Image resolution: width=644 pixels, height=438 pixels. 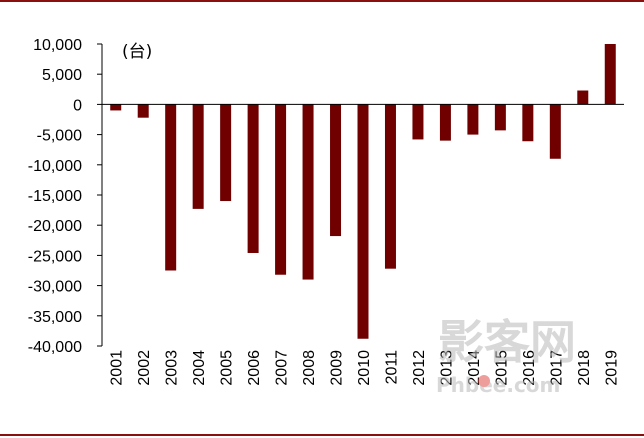 What do you see at coordinates (57, 45) in the screenshot?
I see `y-tick-label: 10,000` at bounding box center [57, 45].